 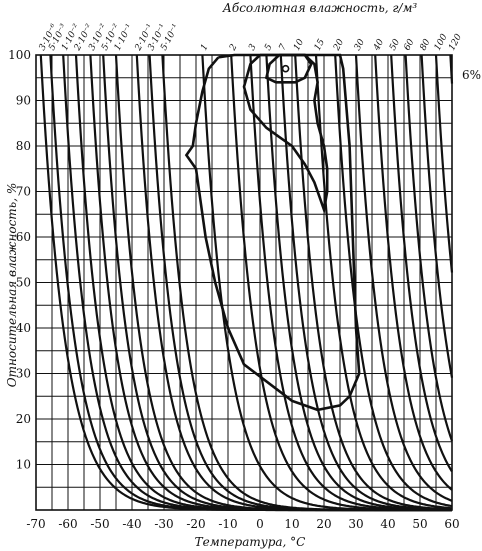 What do you see at coordinates (285, 134) in the screenshot?
I see `contour-middle` at bounding box center [285, 134].